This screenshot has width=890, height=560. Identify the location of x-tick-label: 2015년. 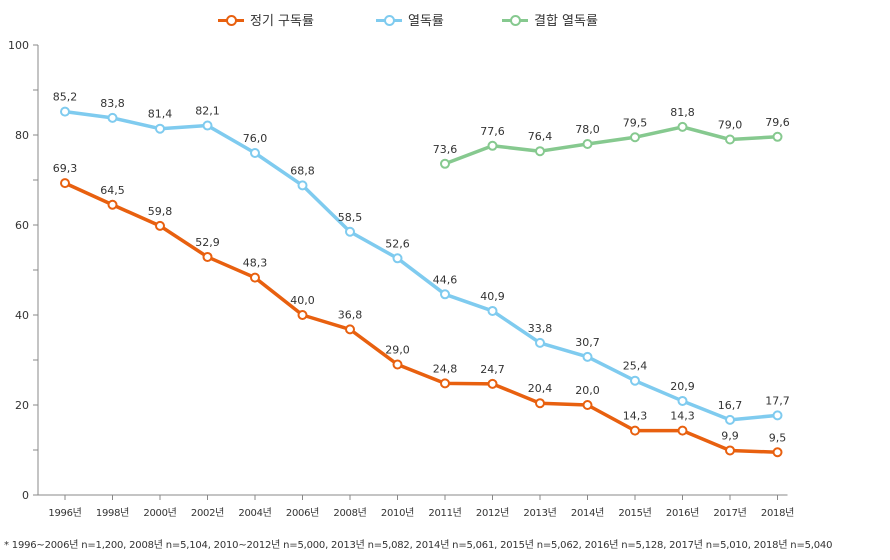
(634, 513).